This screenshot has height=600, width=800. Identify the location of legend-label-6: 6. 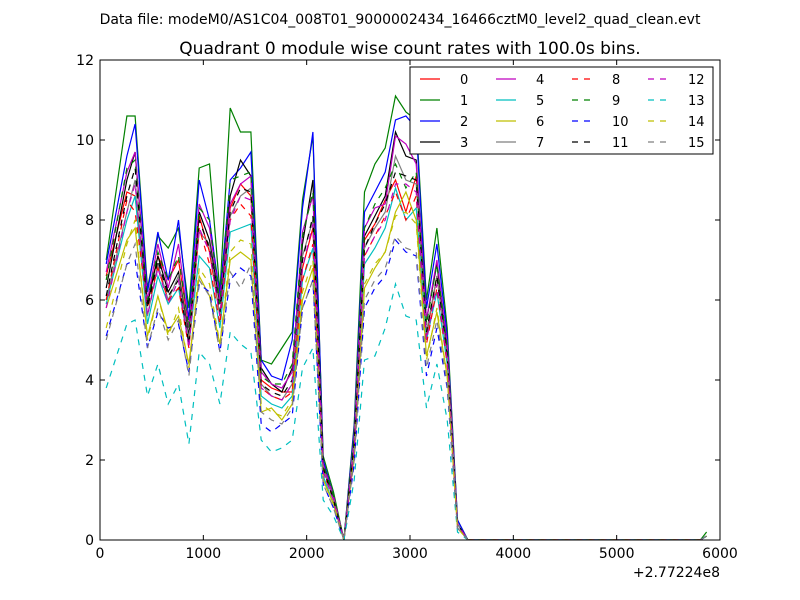
(540, 122).